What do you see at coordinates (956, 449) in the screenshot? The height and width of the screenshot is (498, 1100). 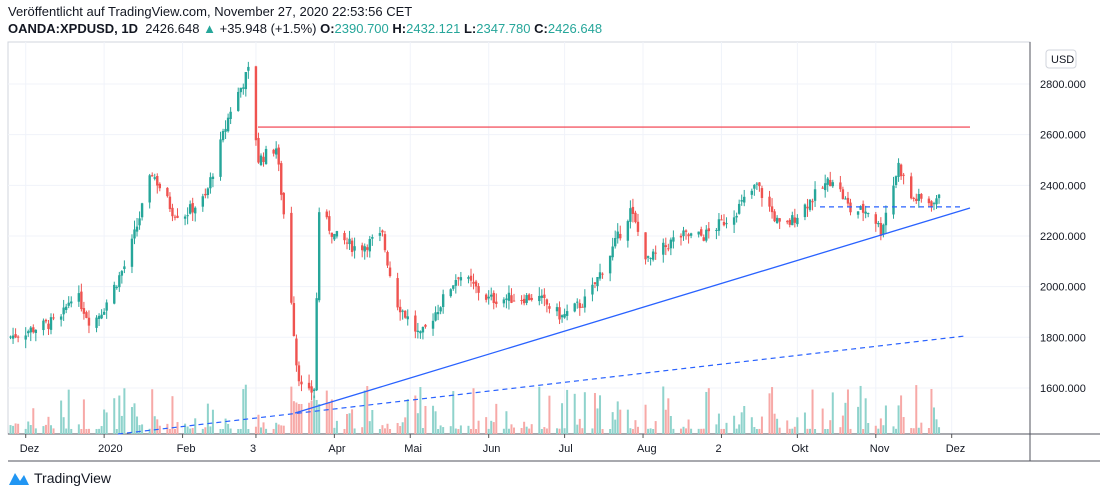 I see `x-tick-label: Dez` at bounding box center [956, 449].